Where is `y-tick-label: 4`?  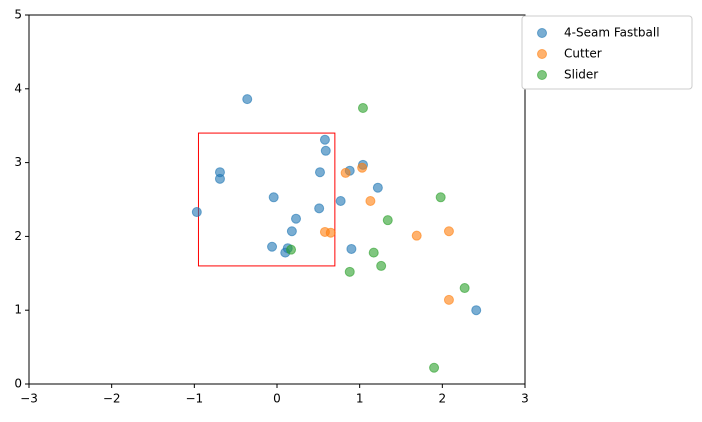
y-tick-label: 4 is located at coordinates (18, 88).